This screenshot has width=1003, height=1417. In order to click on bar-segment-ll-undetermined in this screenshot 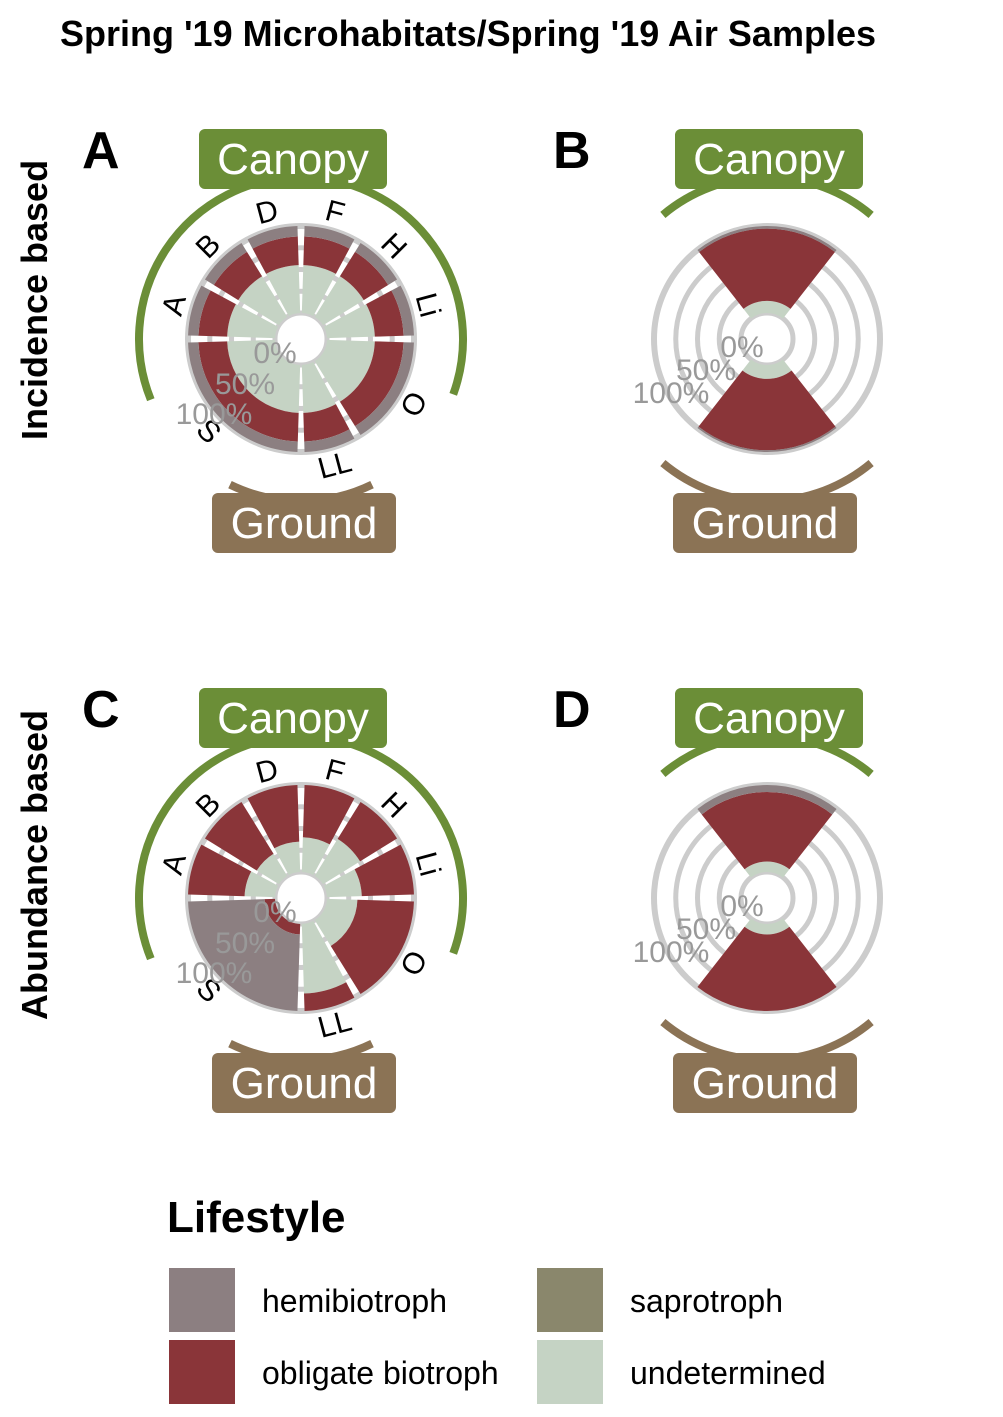, I will do `click(318, 387)`.